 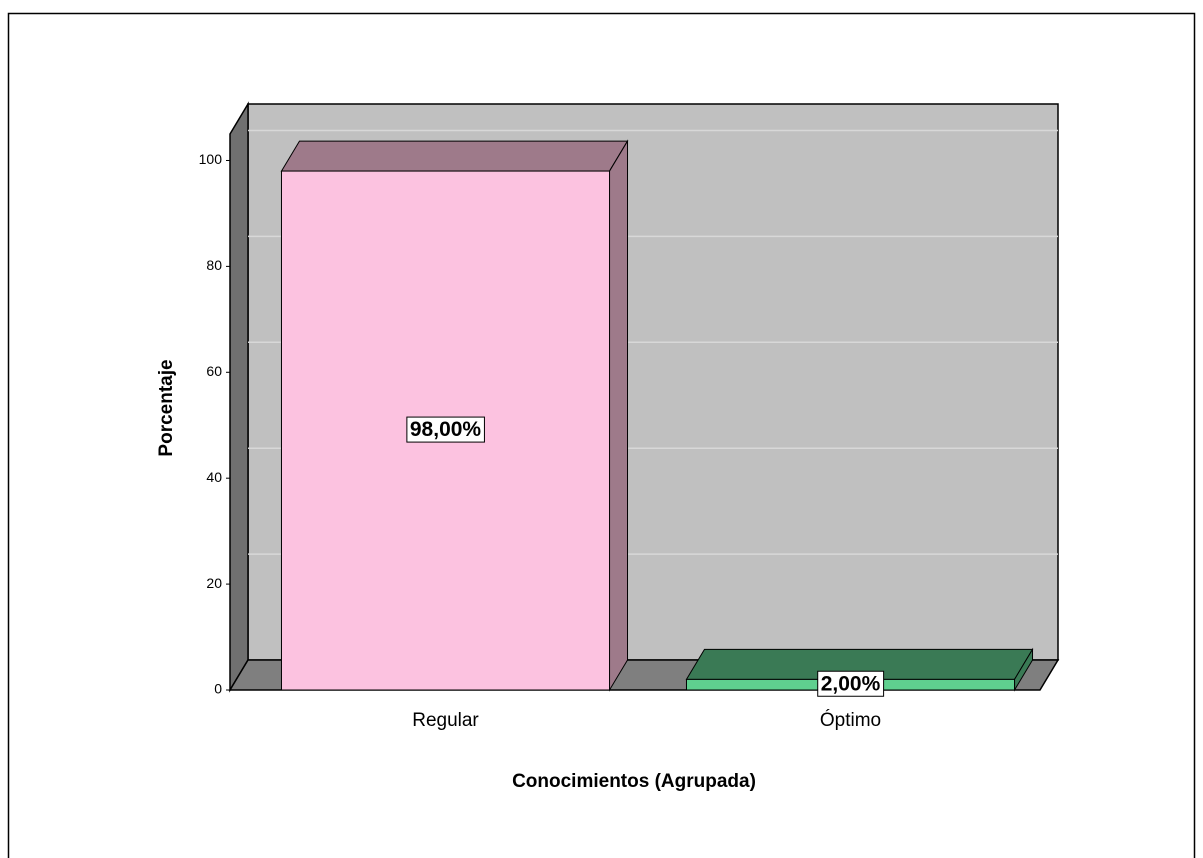 What do you see at coordinates (214, 583) in the screenshot?
I see `y-tick-label: 20` at bounding box center [214, 583].